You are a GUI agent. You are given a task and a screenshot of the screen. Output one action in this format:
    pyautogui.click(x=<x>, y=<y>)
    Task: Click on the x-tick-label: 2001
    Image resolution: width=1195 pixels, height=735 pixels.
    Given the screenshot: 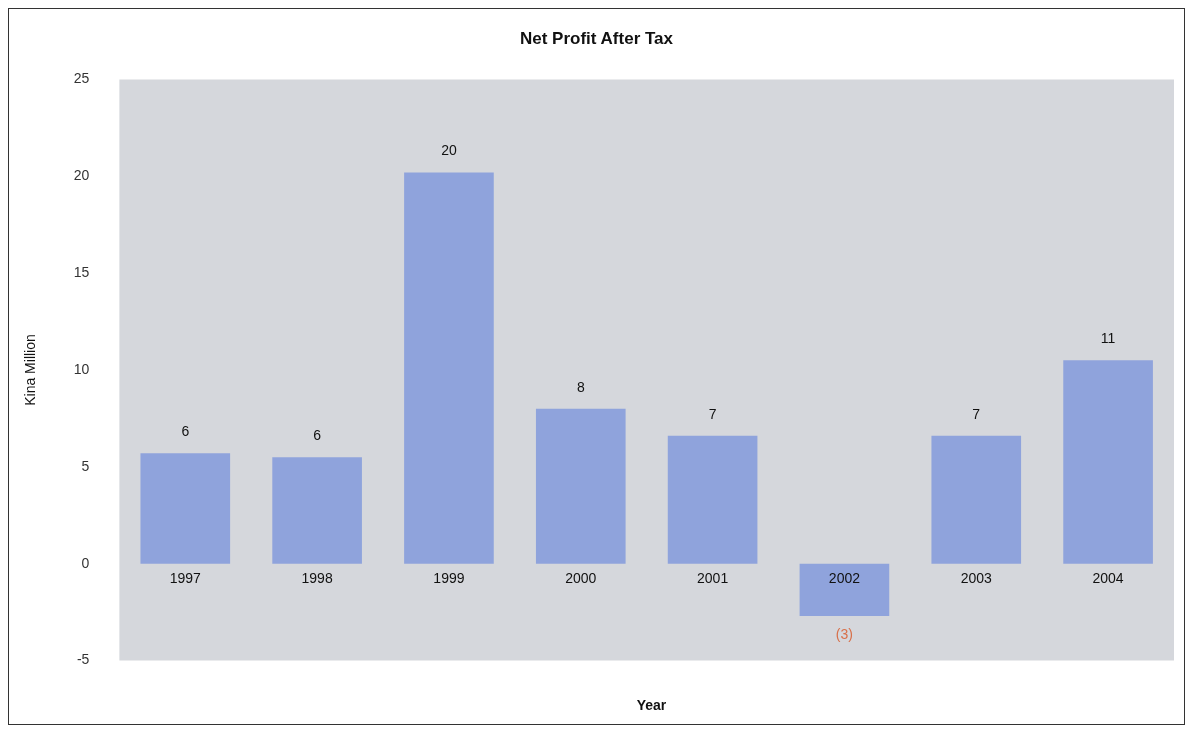 What is the action you would take?
    pyautogui.click(x=713, y=577)
    